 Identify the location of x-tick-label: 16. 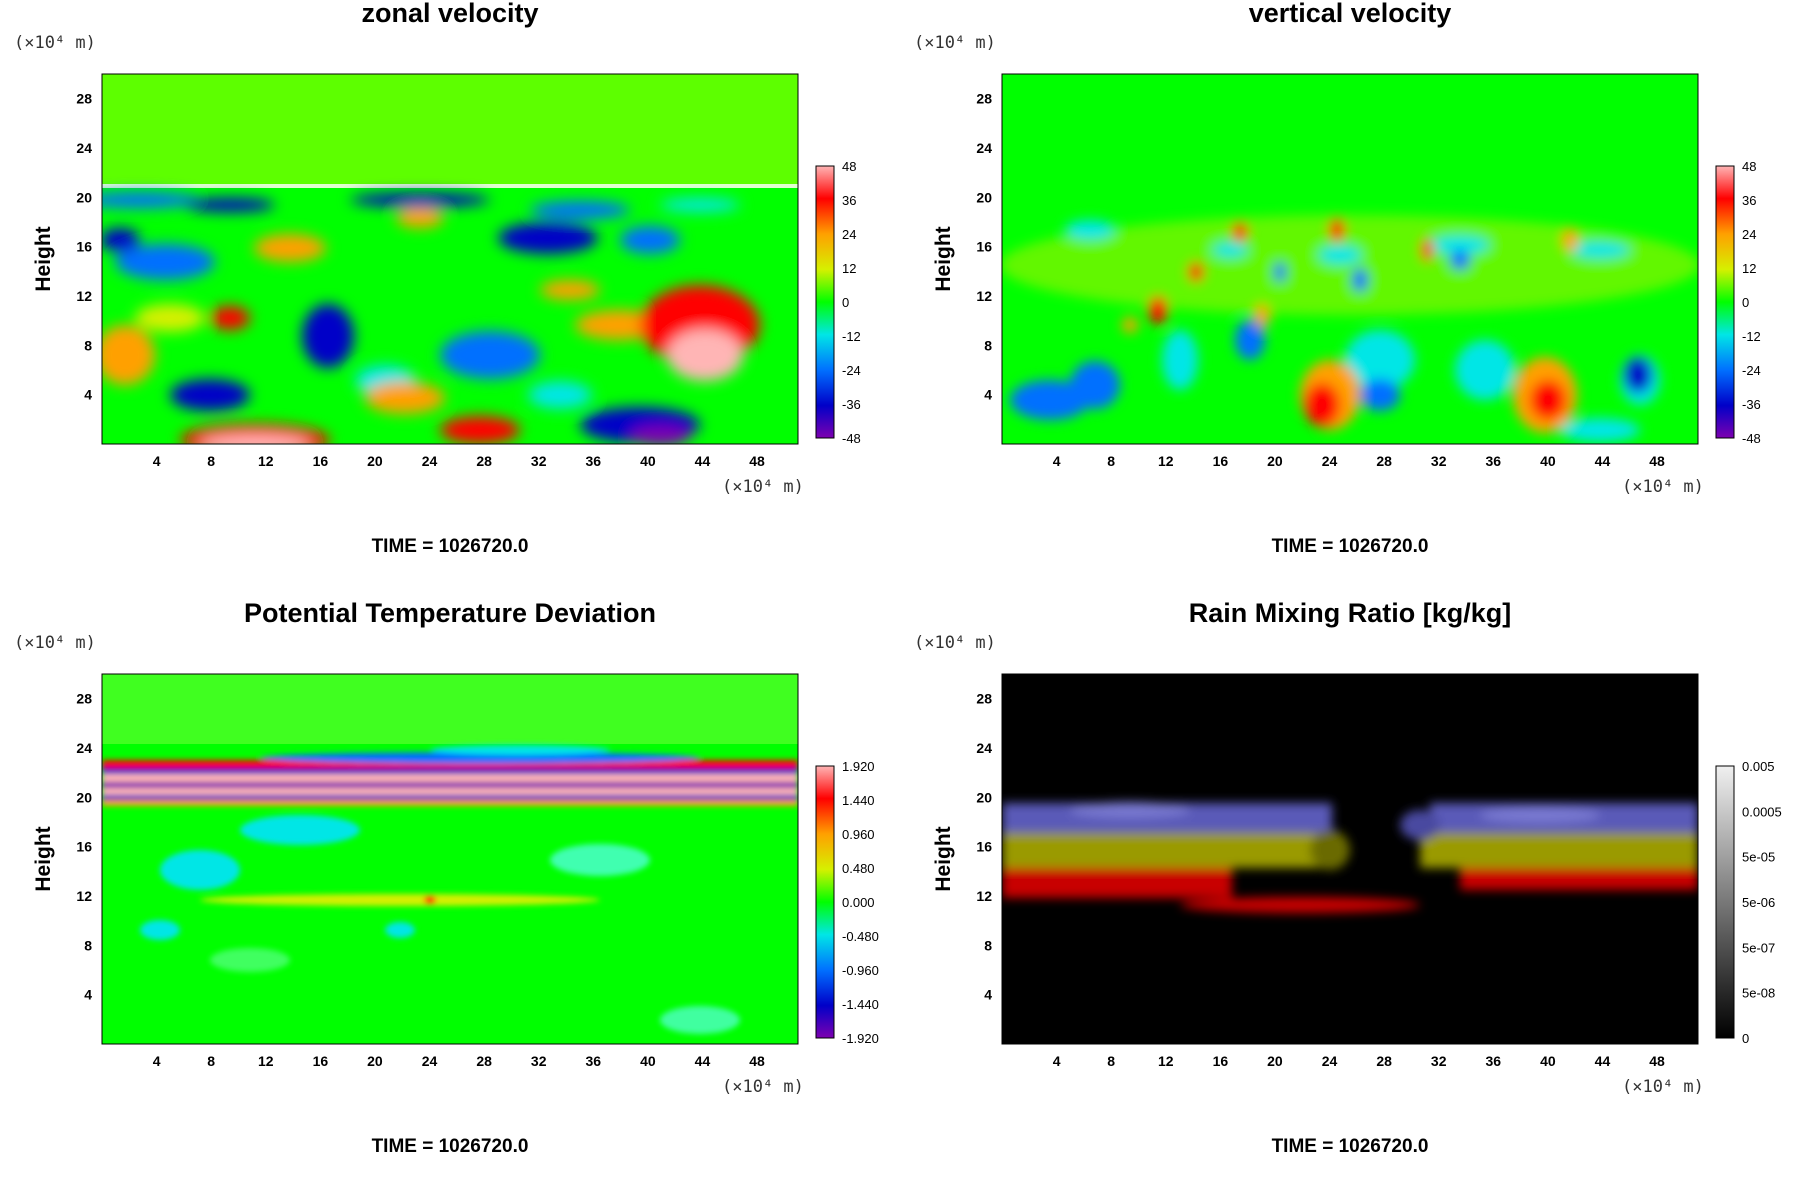
(1221, 461).